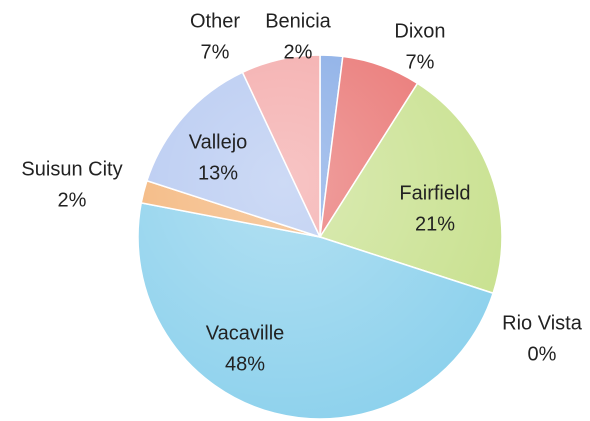  What do you see at coordinates (71, 169) in the screenshot?
I see `slice-label: Suisun City` at bounding box center [71, 169].